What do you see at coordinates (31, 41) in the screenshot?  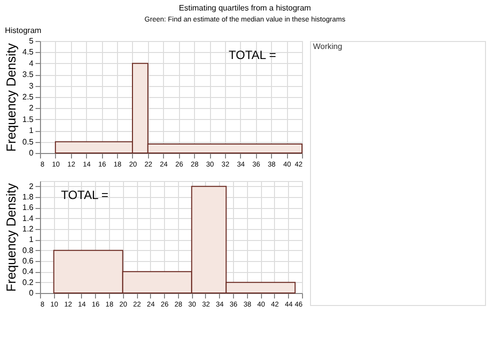 I see `y-tick-label: 5` at bounding box center [31, 41].